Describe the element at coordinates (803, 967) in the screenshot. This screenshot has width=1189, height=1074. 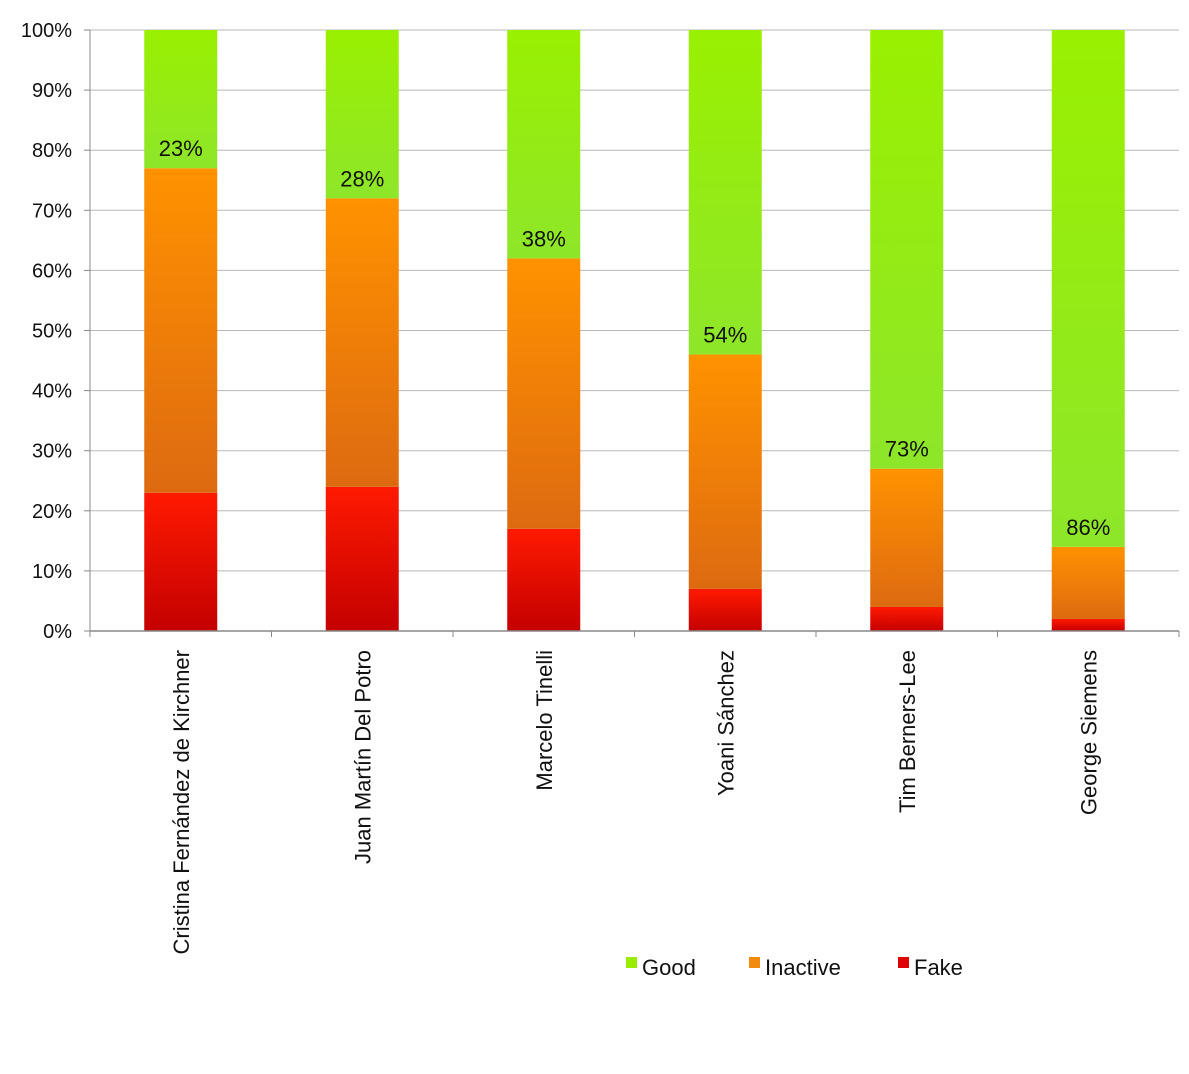
I see `legend-label: Inactive` at that location.